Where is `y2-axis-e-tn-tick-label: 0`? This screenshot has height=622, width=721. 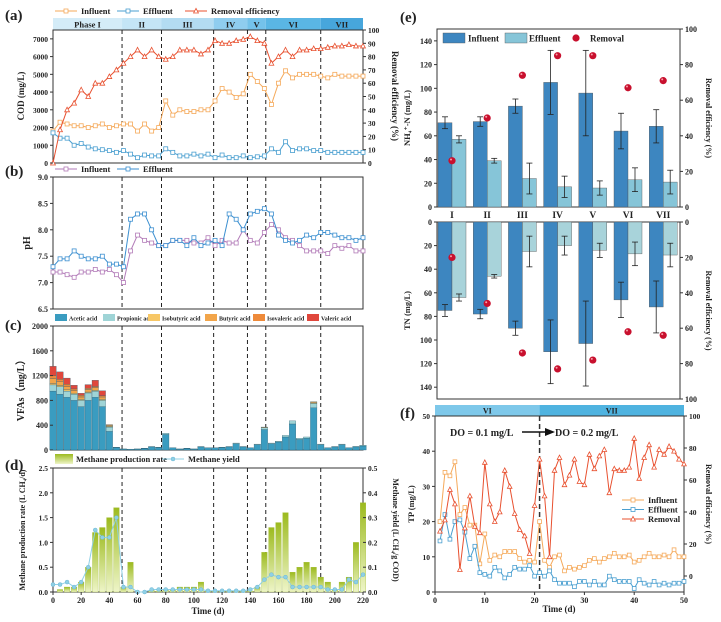 y2-axis-e-tn-tick-label: 0 is located at coordinates (687, 222).